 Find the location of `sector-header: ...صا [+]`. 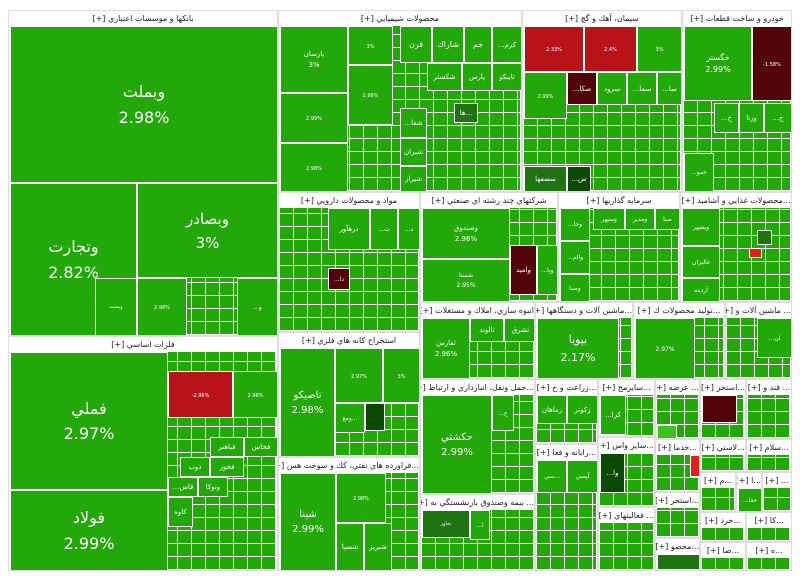

sector-header: ...صا [+] is located at coordinates (723, 550).